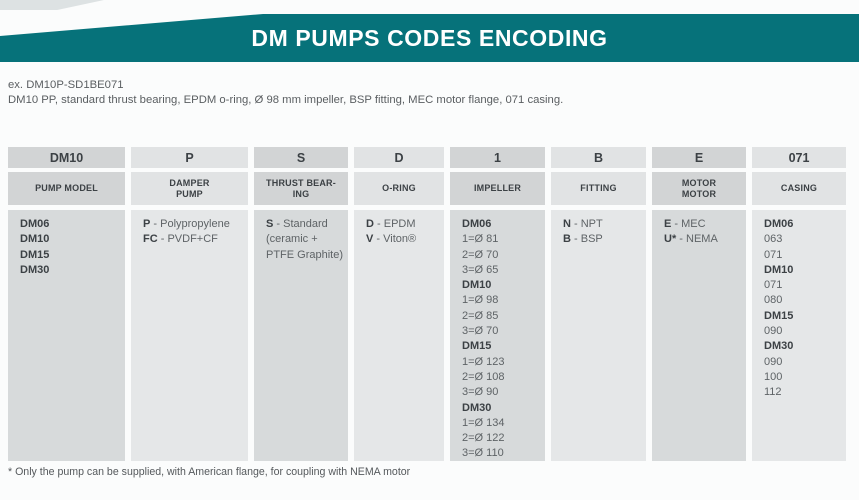 The height and width of the screenshot is (500, 859). What do you see at coordinates (598, 157) in the screenshot?
I see `code-cell: B` at bounding box center [598, 157].